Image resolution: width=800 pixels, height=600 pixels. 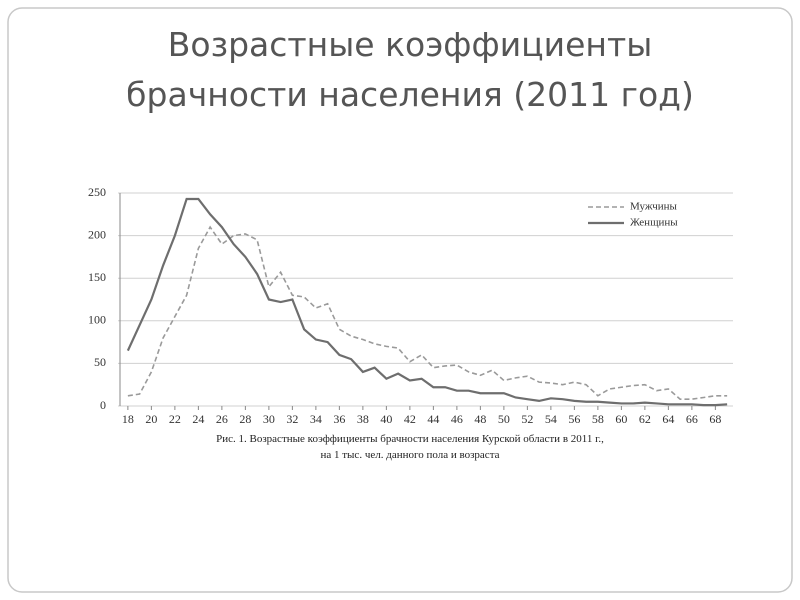 What do you see at coordinates (386, 419) in the screenshot?
I see `x-tick-label: 40` at bounding box center [386, 419].